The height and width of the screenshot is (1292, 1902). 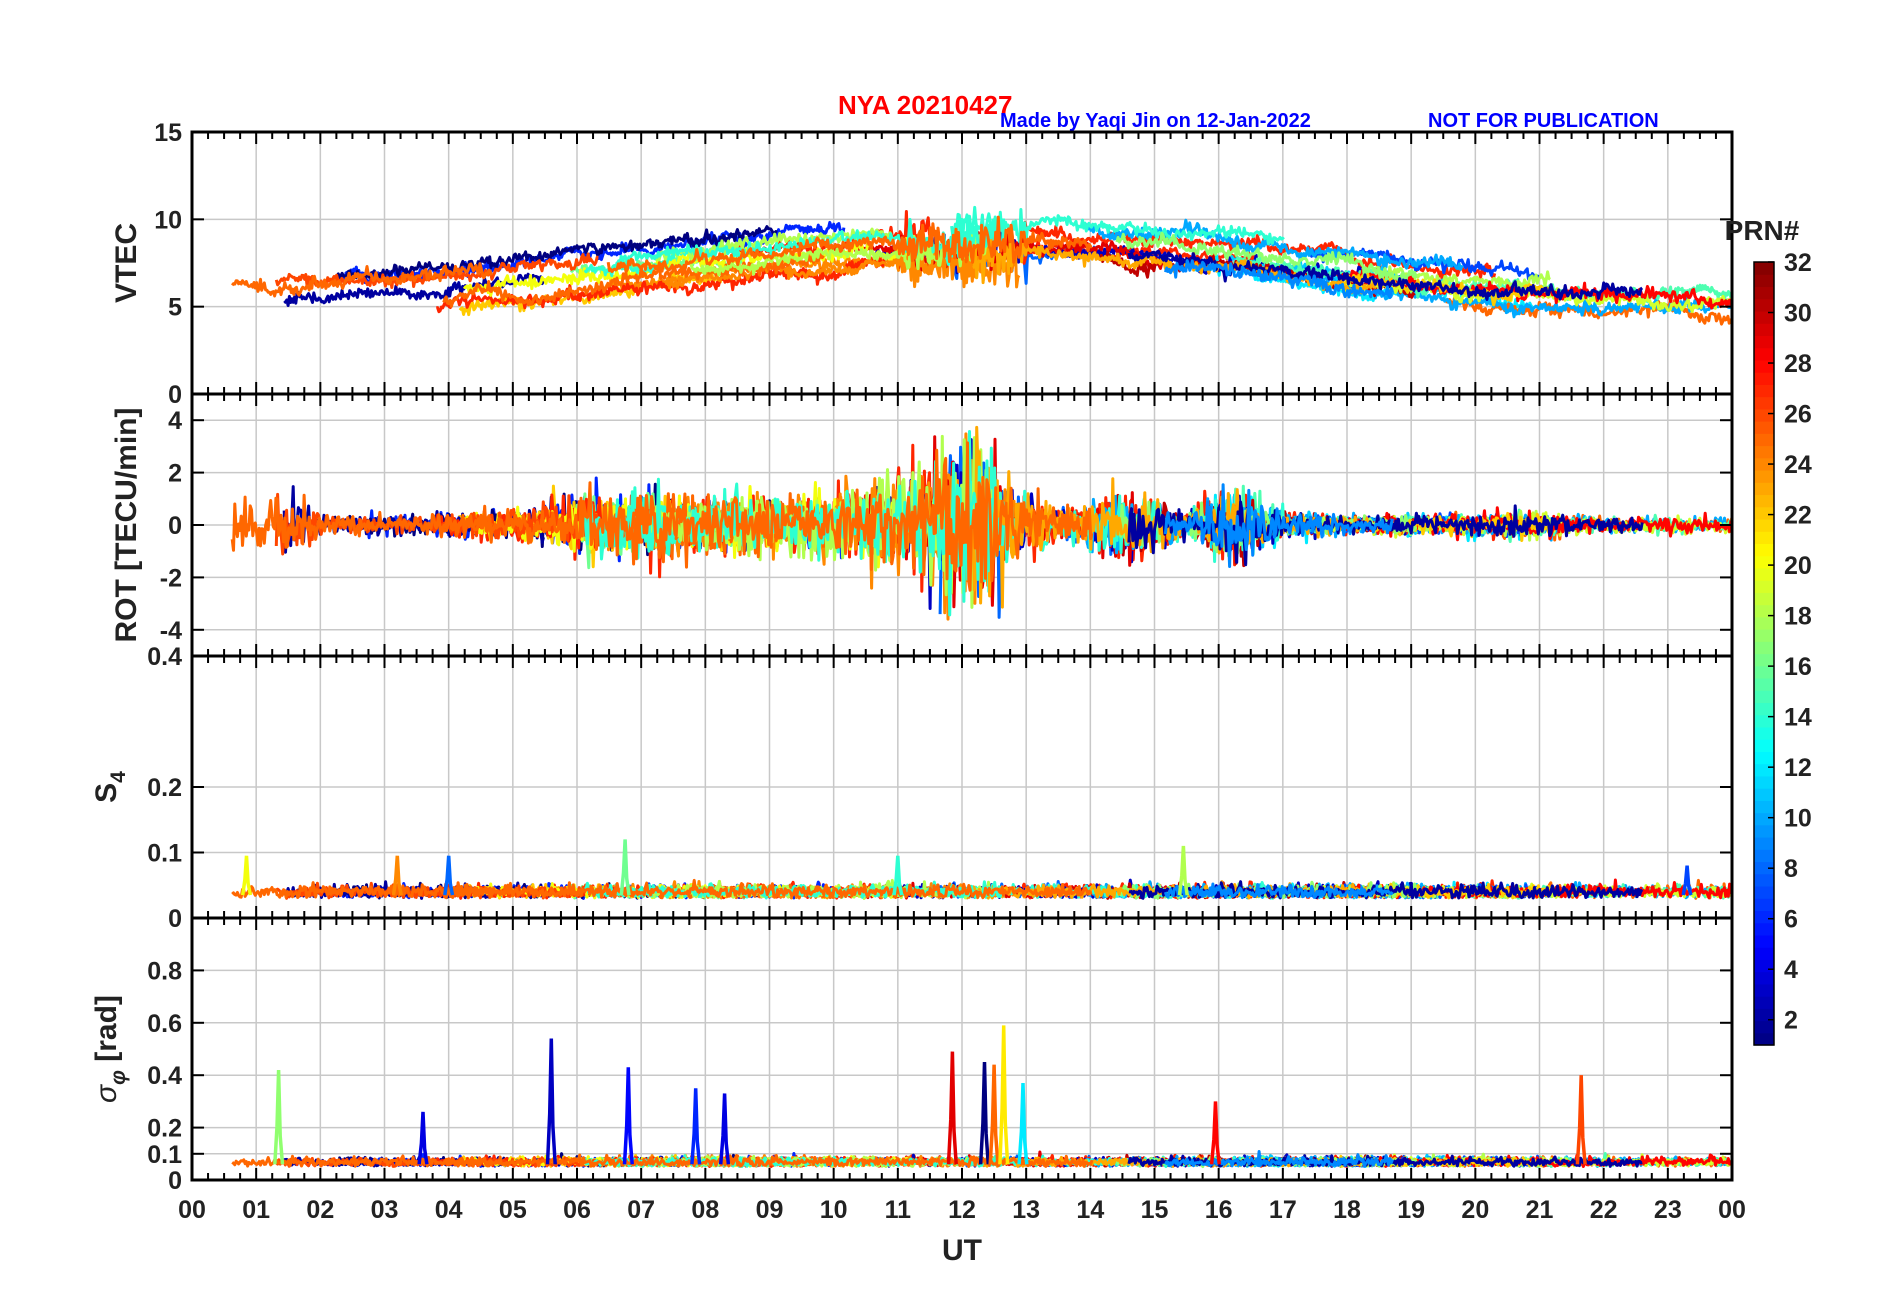 I want to click on x-tick-label: 00, so click(x=1732, y=1210).